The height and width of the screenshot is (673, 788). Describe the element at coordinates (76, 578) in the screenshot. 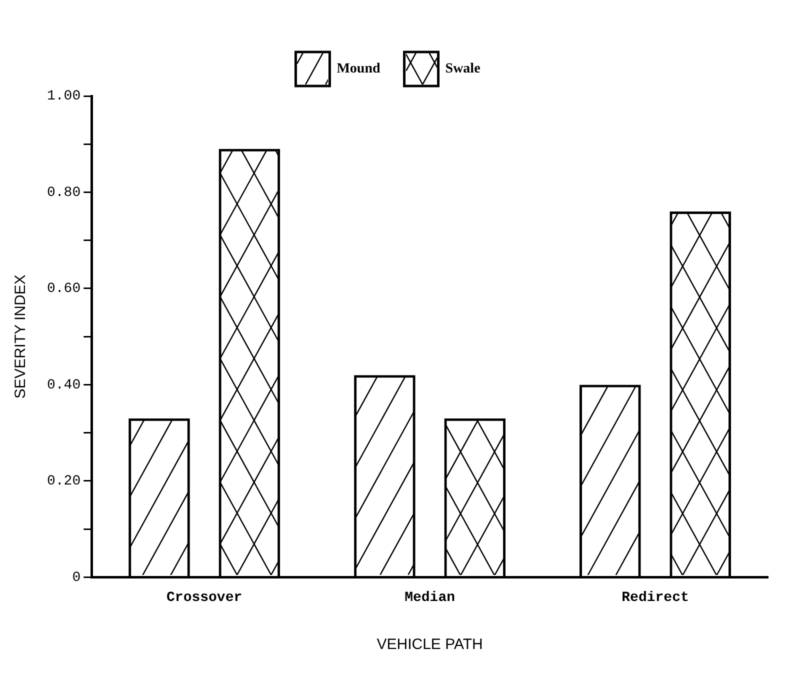

I see `y-tick-label: 0` at that location.